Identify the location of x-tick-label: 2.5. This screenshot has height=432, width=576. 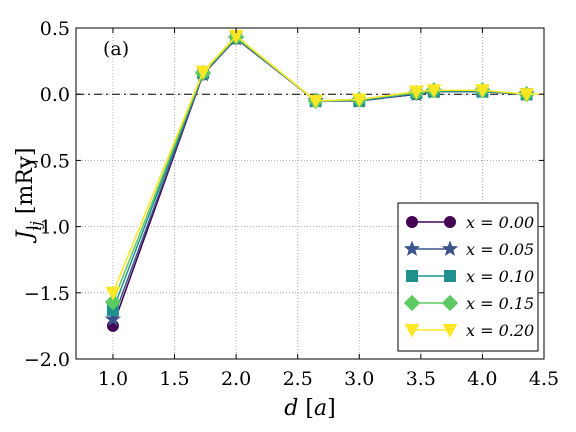
(298, 379).